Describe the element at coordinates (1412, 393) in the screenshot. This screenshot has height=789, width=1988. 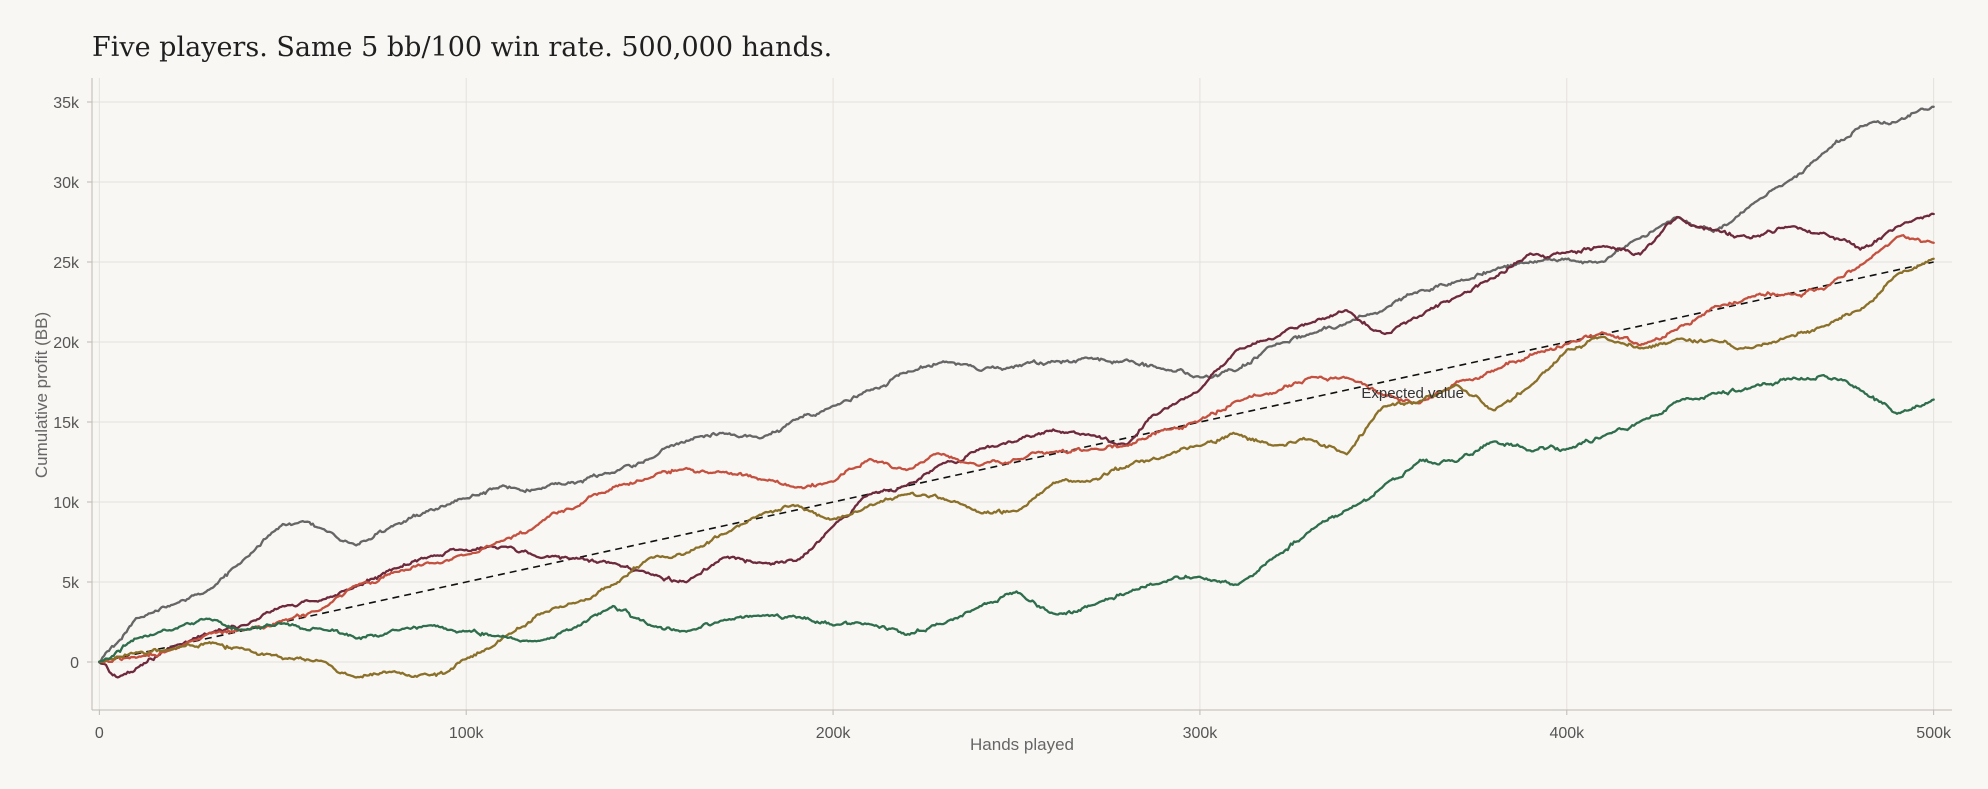
I see `expected-value-annotation: Expected value` at that location.